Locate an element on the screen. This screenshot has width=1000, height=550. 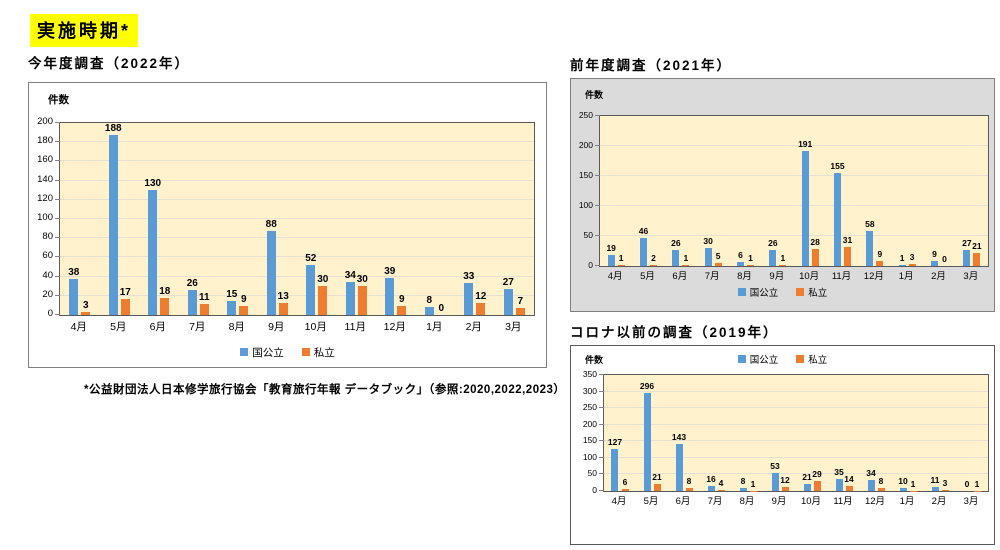
y-tick-label: 0 is located at coordinates (590, 265).